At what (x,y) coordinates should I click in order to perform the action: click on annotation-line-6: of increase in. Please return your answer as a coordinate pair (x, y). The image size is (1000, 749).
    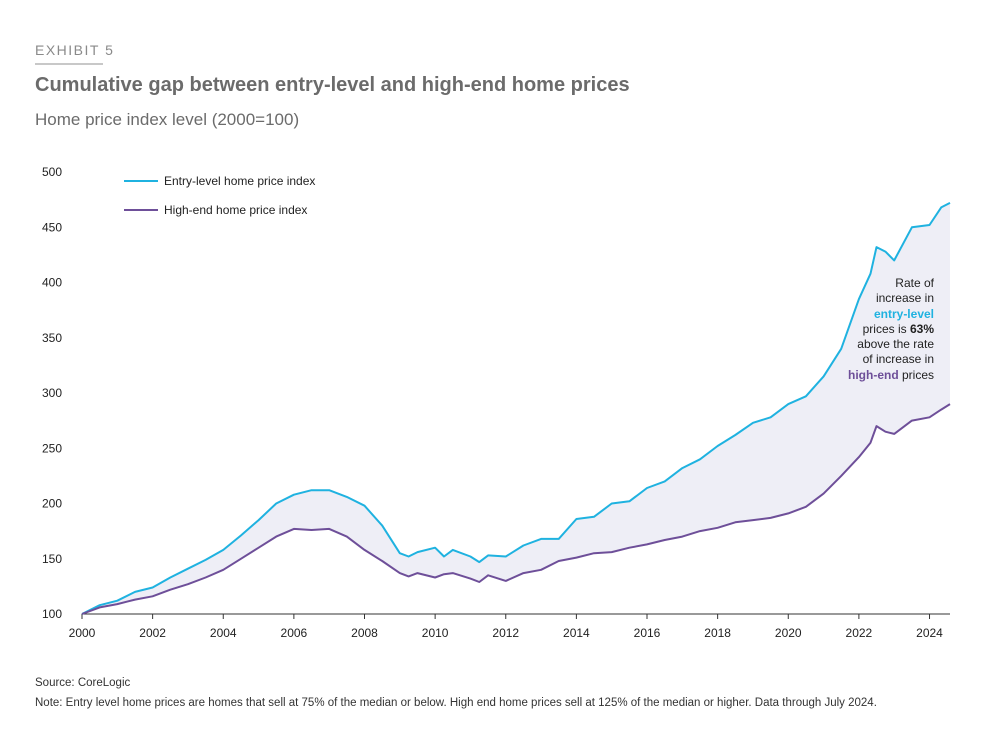
    Looking at the image, I should click on (898, 359).